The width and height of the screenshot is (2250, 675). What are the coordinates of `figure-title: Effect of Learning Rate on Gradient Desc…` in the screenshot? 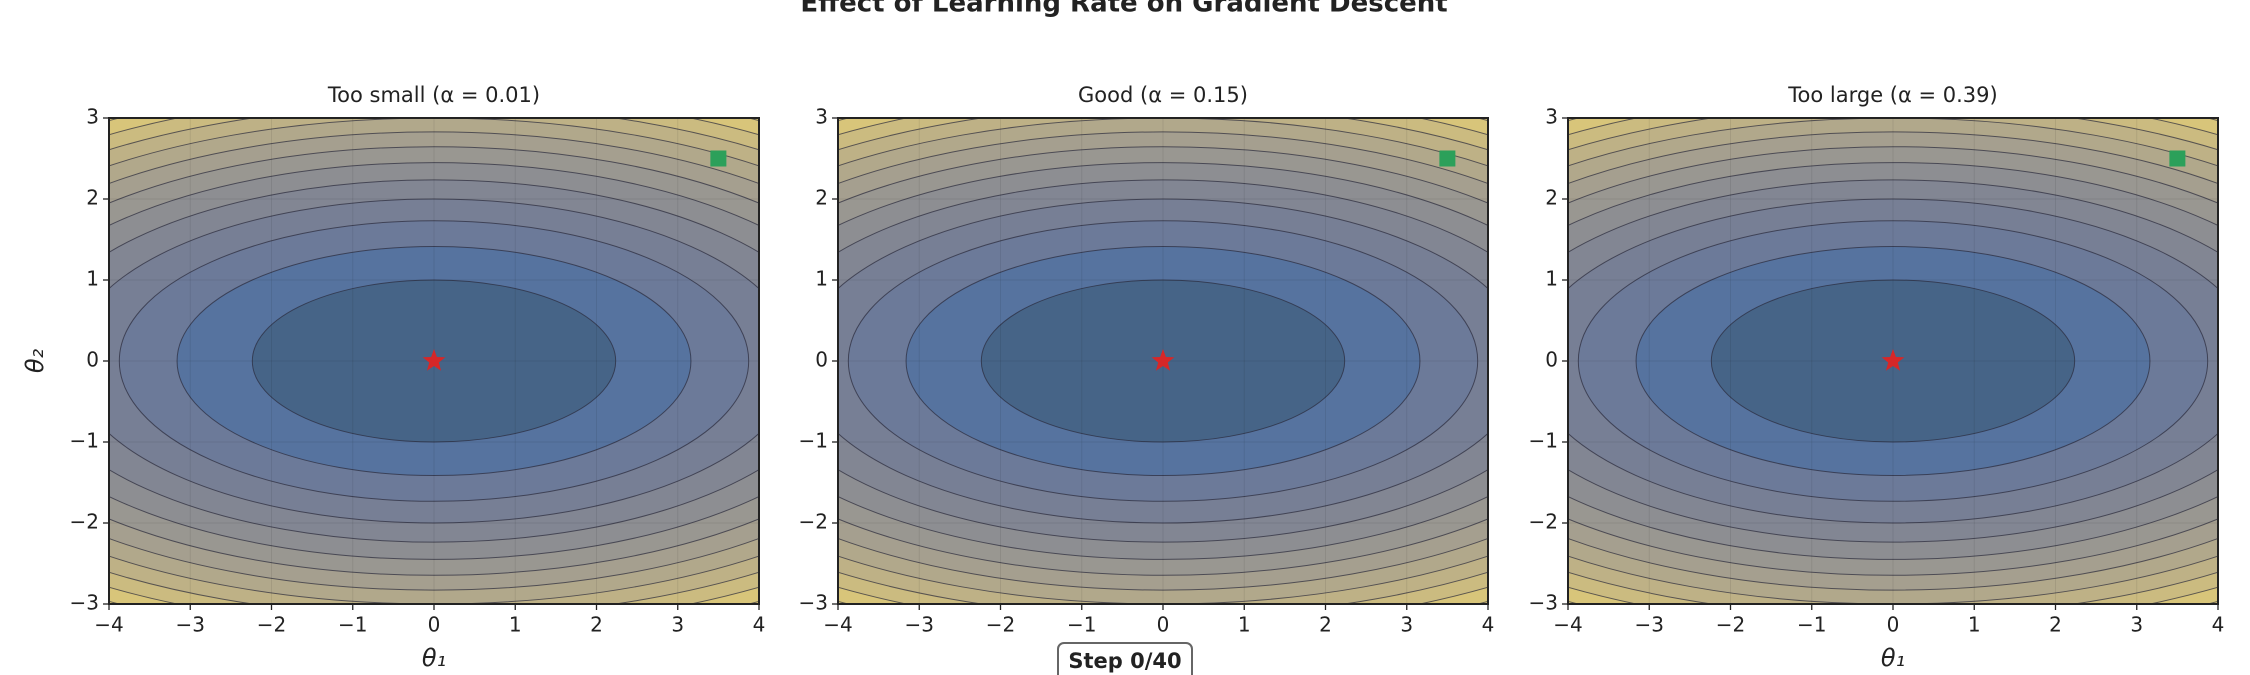 It's located at (1123, 9).